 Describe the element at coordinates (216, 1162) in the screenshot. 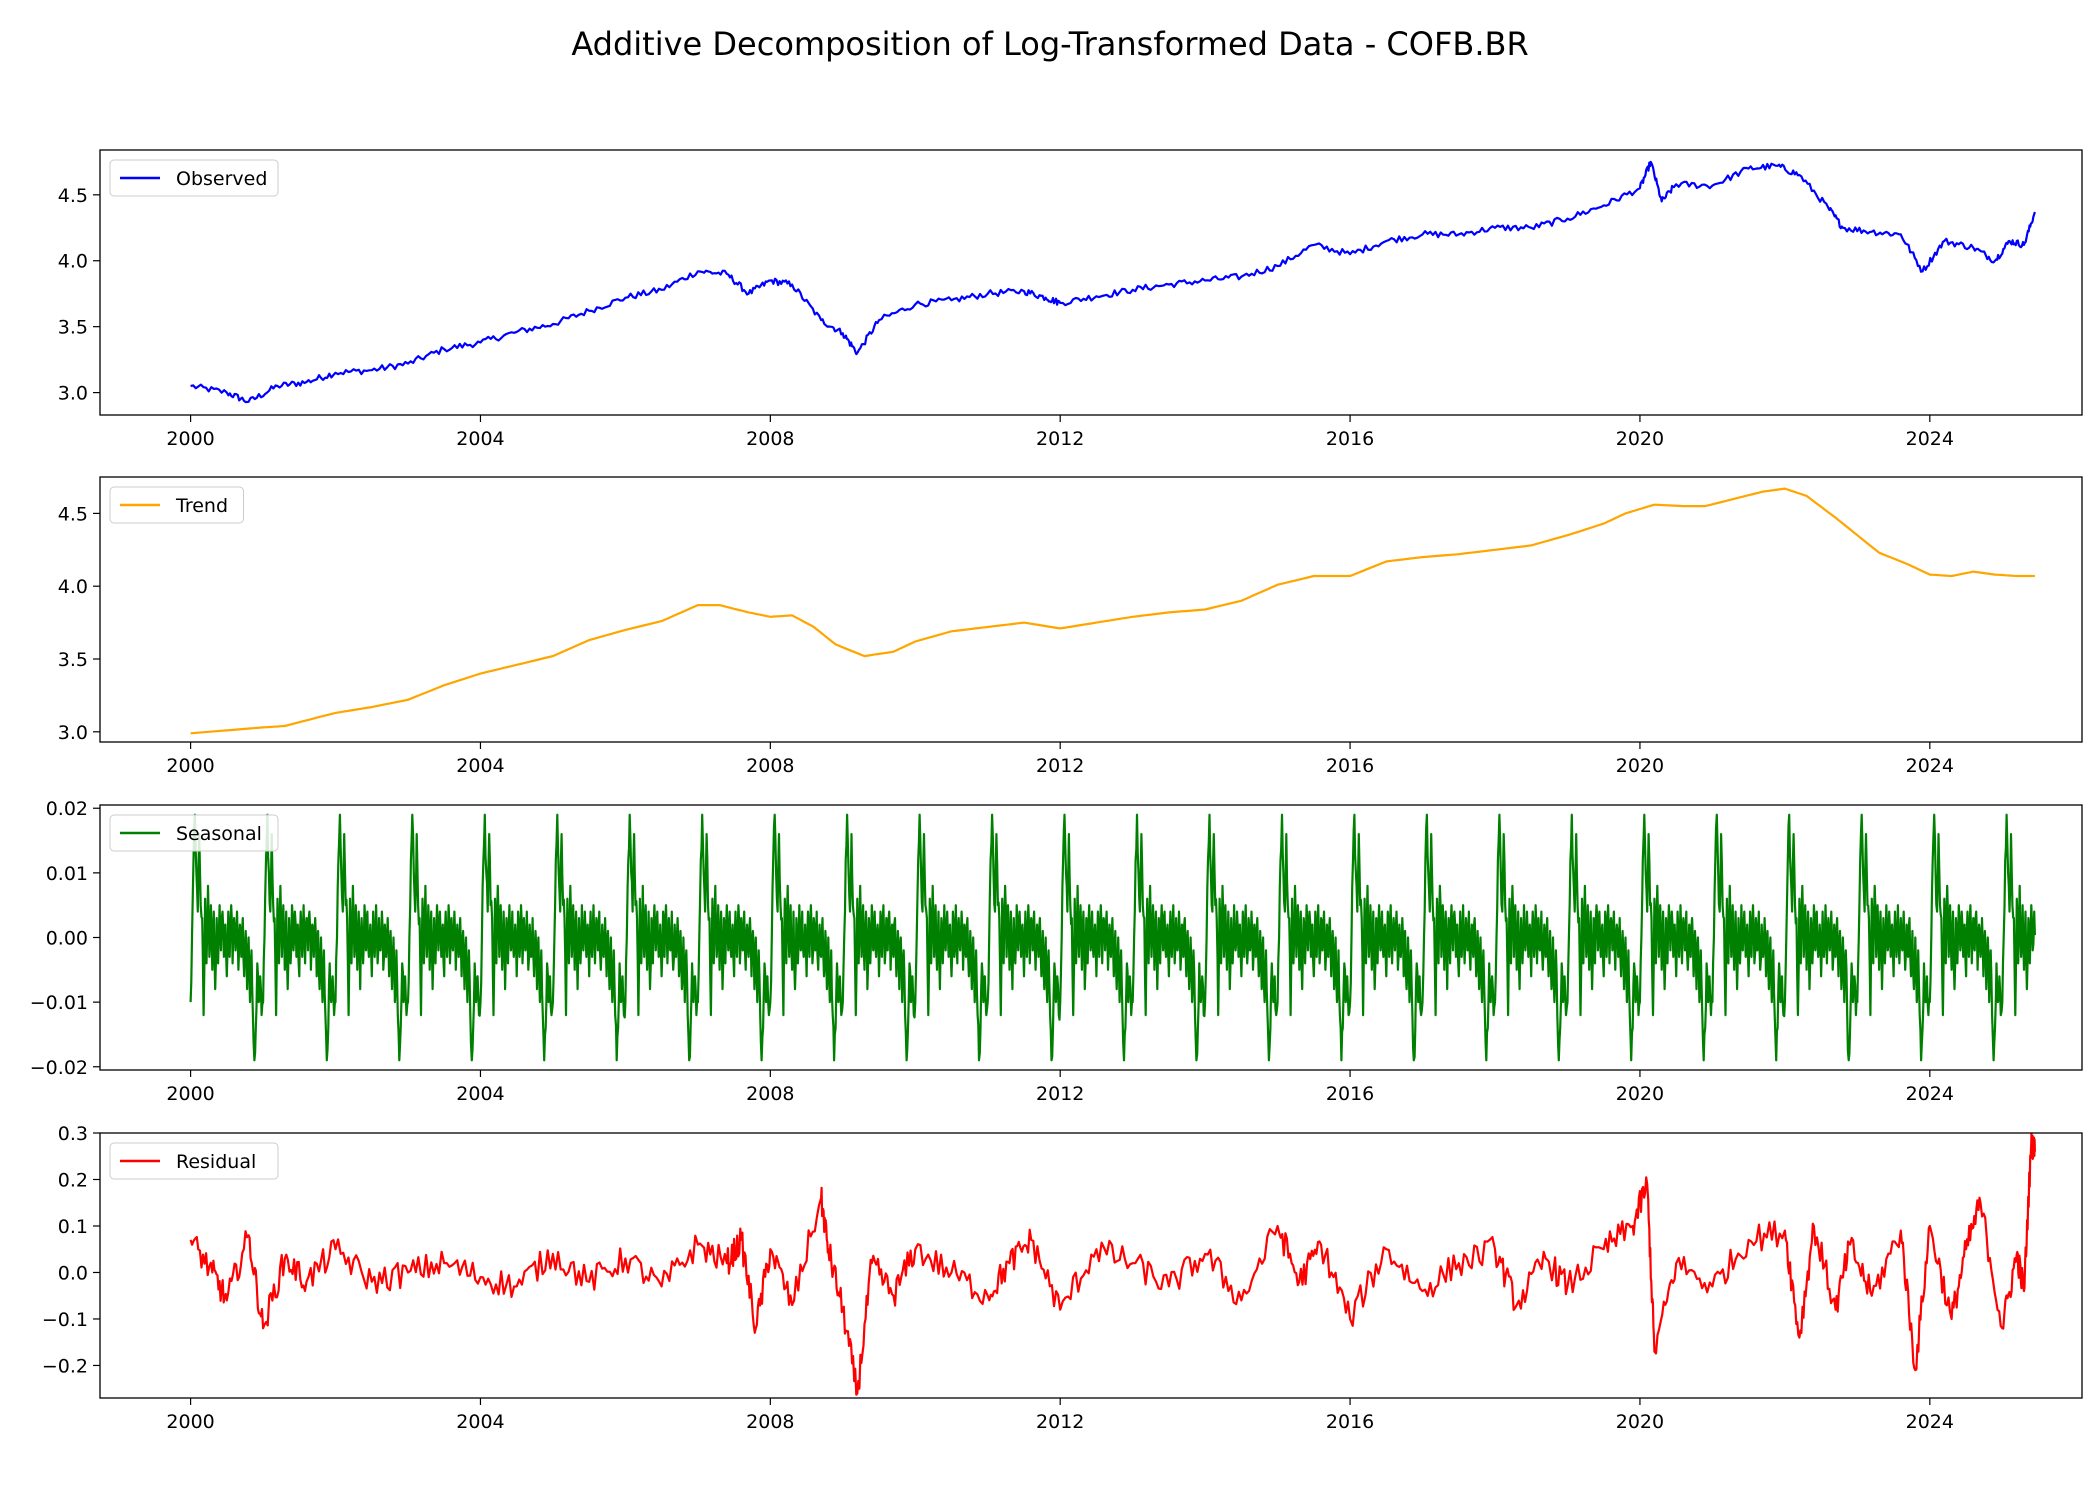

I see `residual-legend-label: Residual` at that location.